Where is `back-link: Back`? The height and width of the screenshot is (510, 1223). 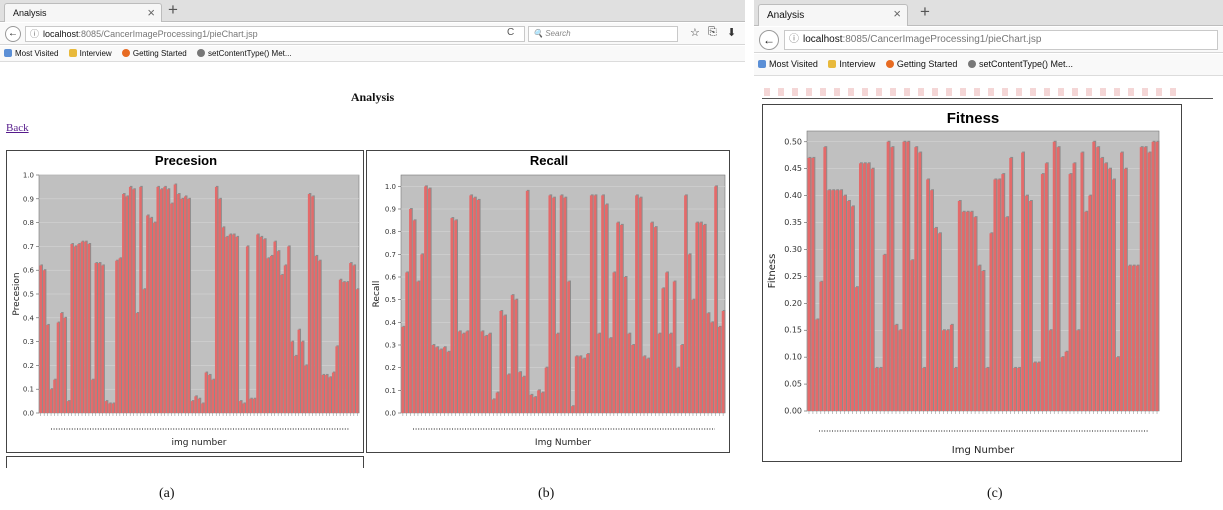 back-link: Back is located at coordinates (17, 128).